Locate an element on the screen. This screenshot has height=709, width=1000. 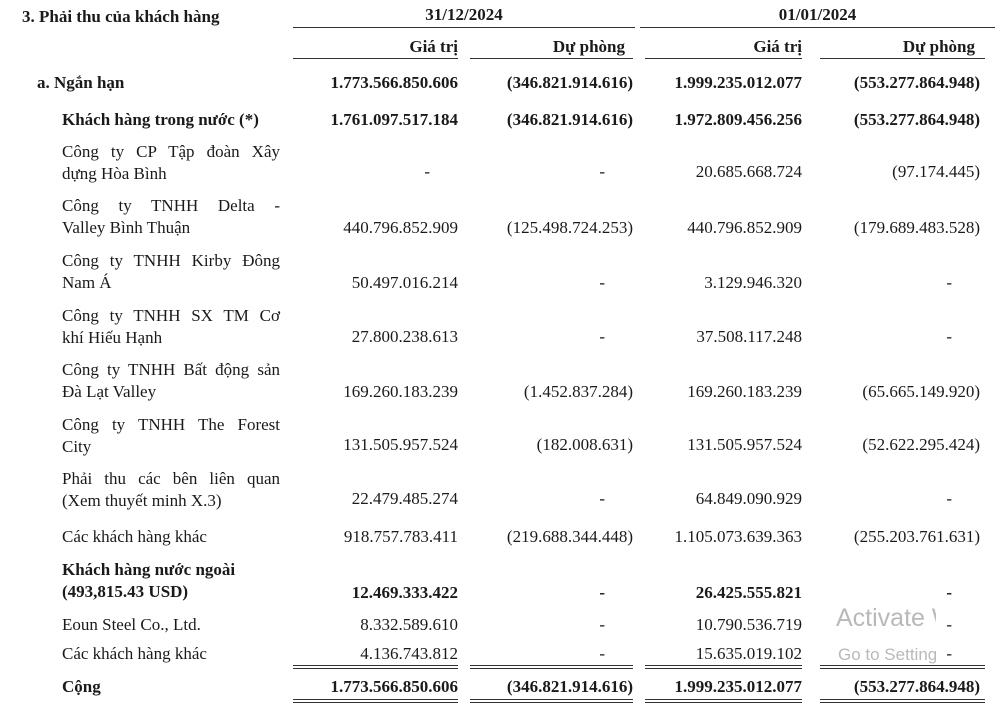
period-header-2024-start: 01/01/2024 is located at coordinates (817, 14).